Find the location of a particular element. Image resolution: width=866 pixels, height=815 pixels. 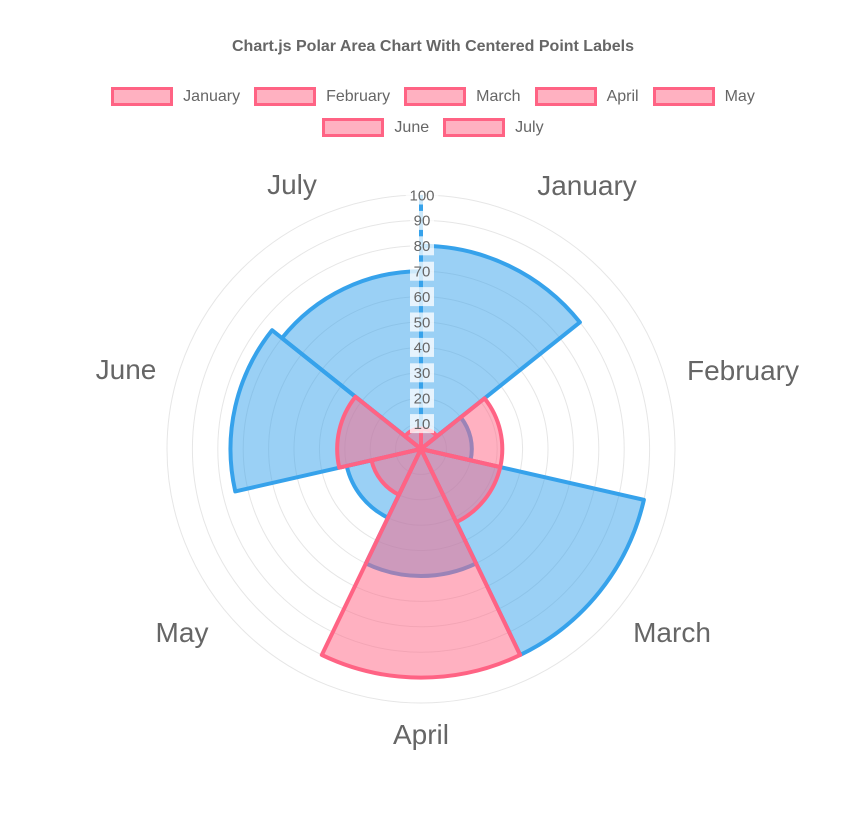

point-label-april: April is located at coordinates (421, 734).